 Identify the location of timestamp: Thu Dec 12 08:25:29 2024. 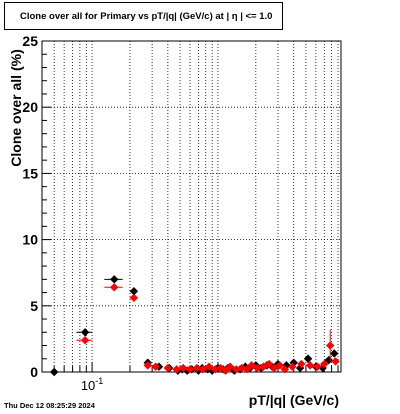
(49, 405).